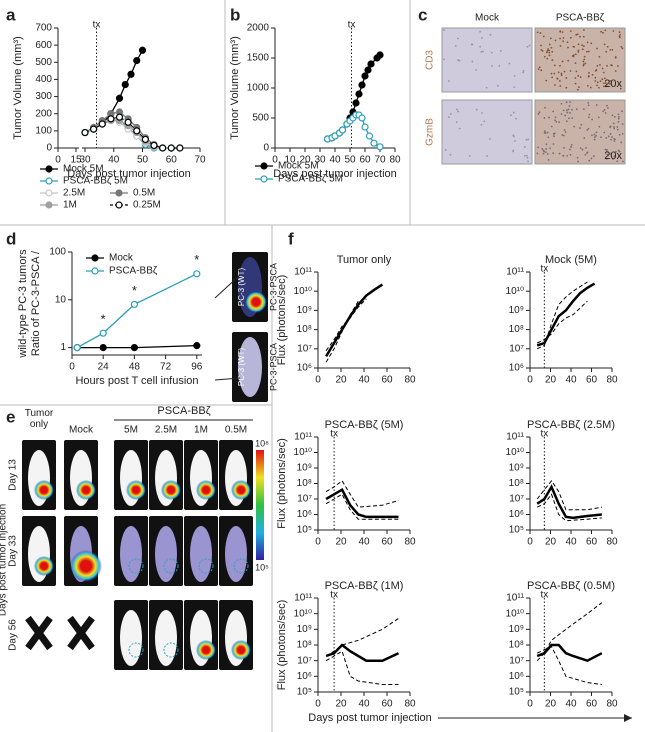  What do you see at coordinates (310, 179) in the screenshot?
I see `legend-label: PSCA-BBζ 5M` at bounding box center [310, 179].